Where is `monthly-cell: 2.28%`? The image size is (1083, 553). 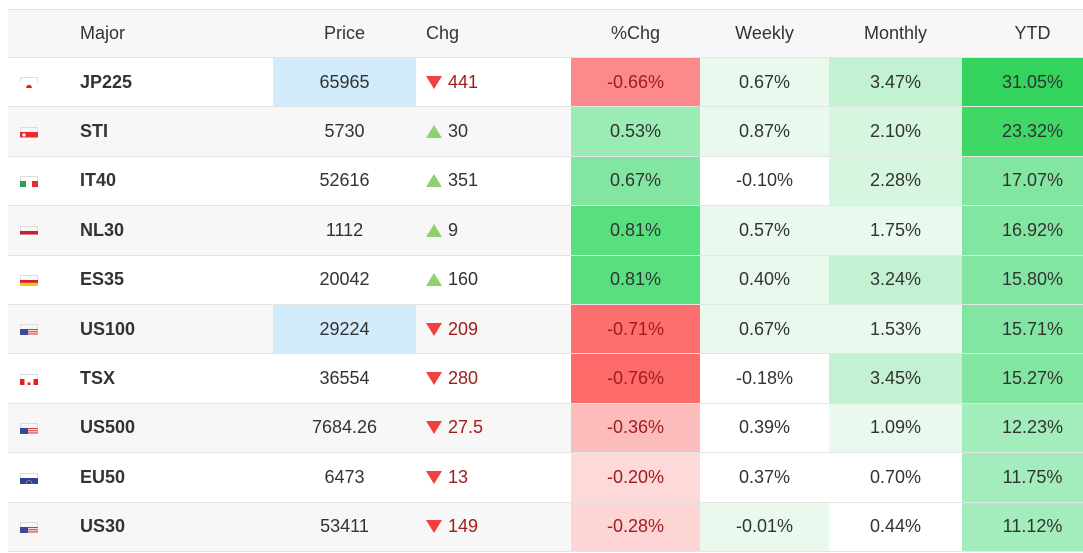 monthly-cell: 2.28% is located at coordinates (895, 181).